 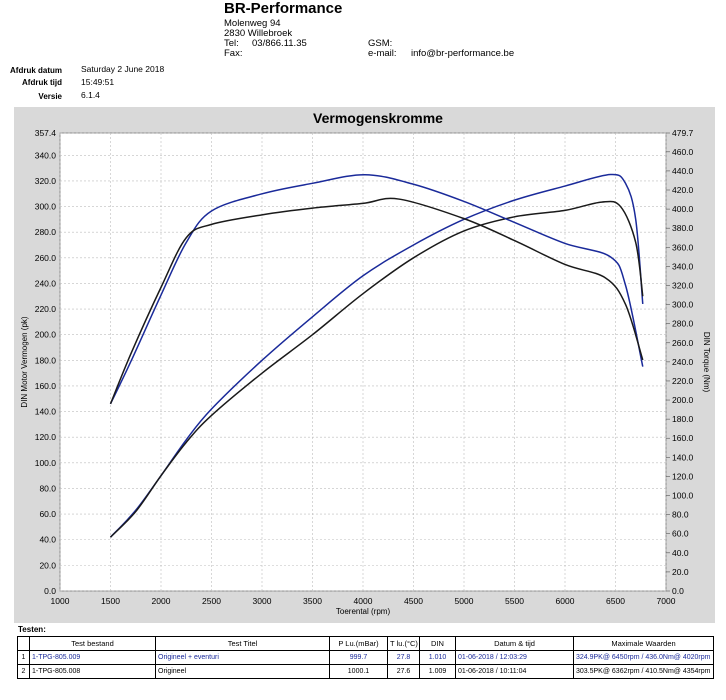 What do you see at coordinates (683, 190) in the screenshot?
I see `y-right-tick-label: 420.0` at bounding box center [683, 190].